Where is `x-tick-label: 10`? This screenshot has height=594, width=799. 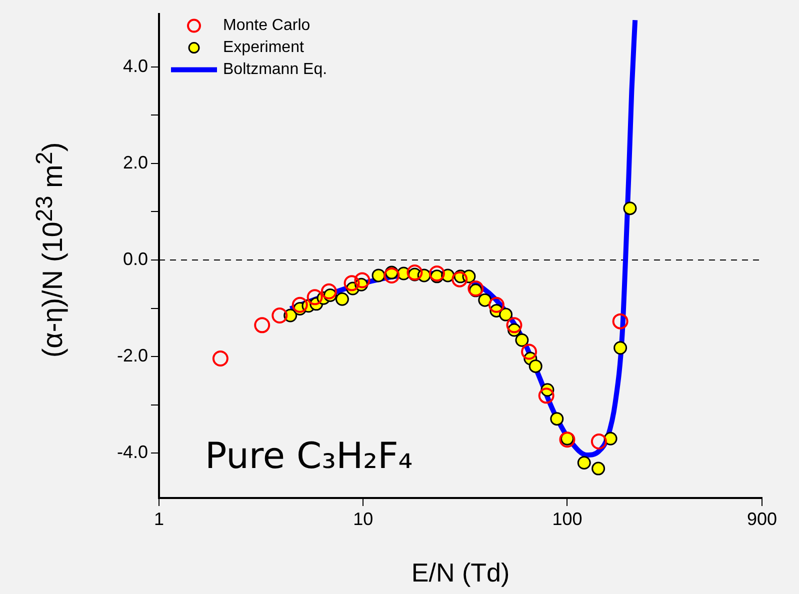 x-tick-label: 10 is located at coordinates (363, 518).